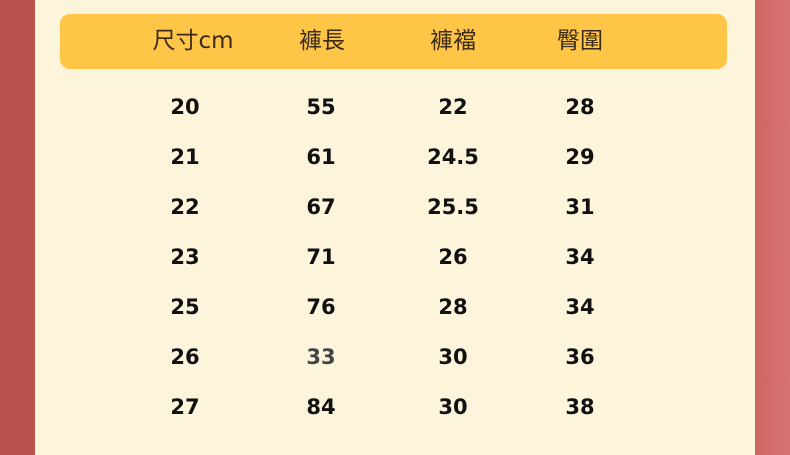 The image size is (790, 455). I want to click on table-cell: 76, so click(321, 307).